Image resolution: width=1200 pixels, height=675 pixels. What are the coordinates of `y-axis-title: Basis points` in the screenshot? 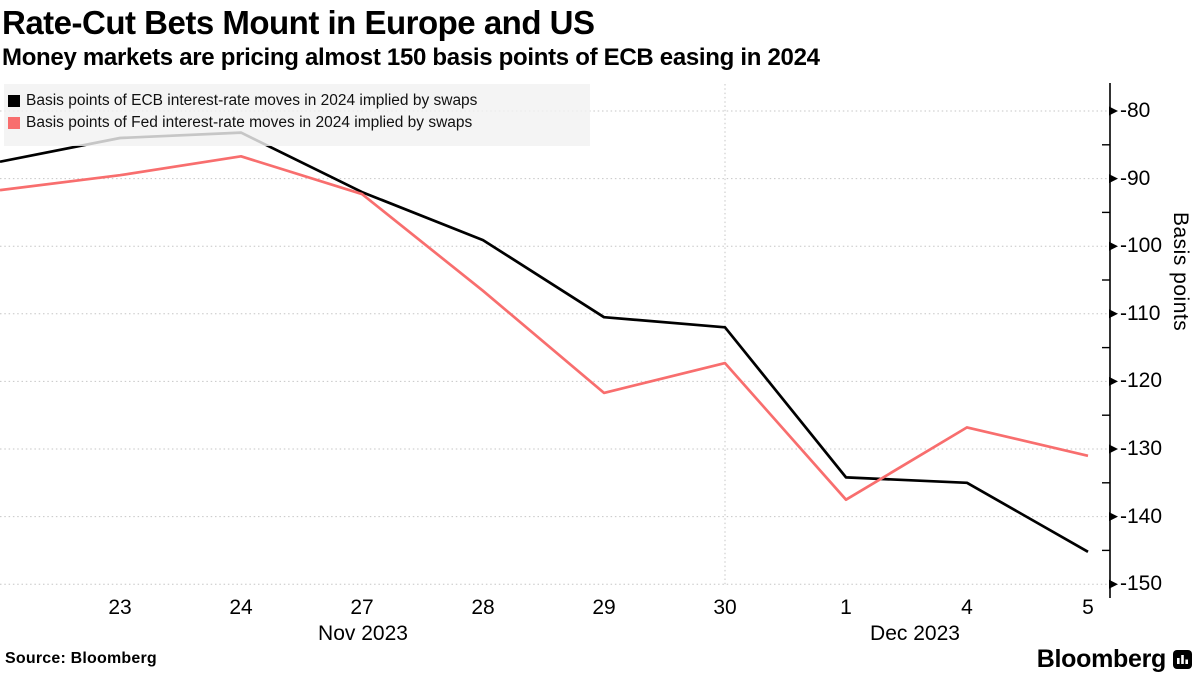 It's located at (1180, 272).